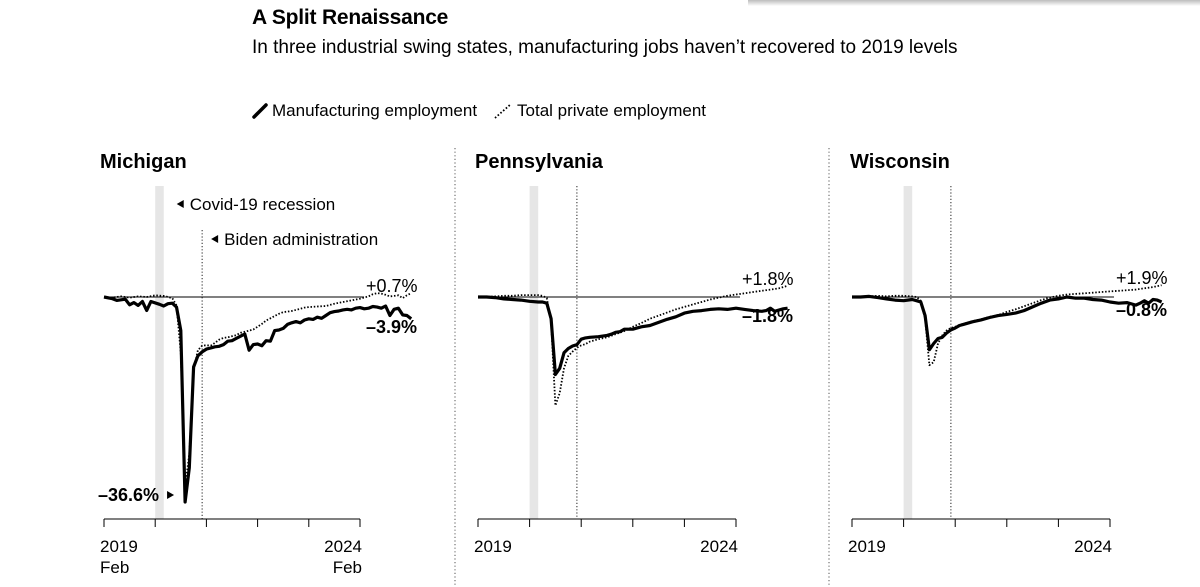  Describe the element at coordinates (159, 352) in the screenshot. I see `michigan-recession-shade` at that location.